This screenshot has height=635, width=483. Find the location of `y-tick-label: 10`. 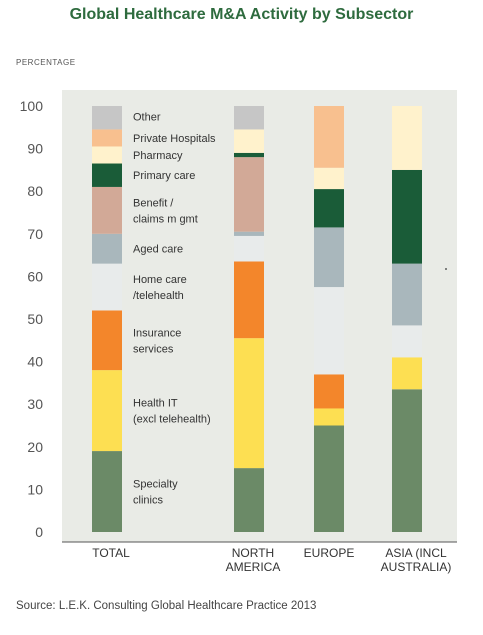

y-tick-label: 10 is located at coordinates (35, 489).